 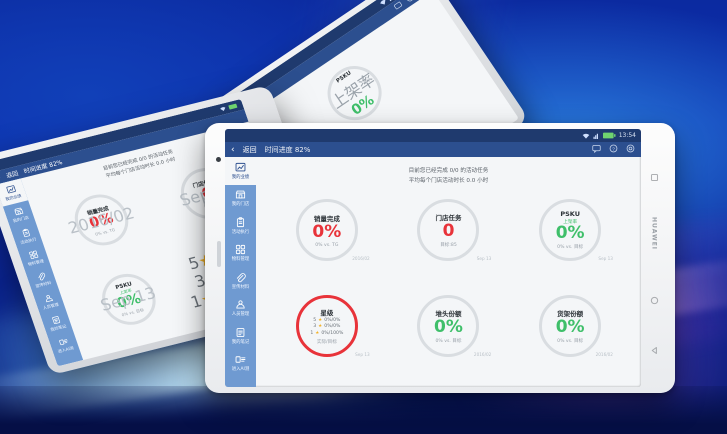 I want to click on help-icon, so click(x=410, y=2).